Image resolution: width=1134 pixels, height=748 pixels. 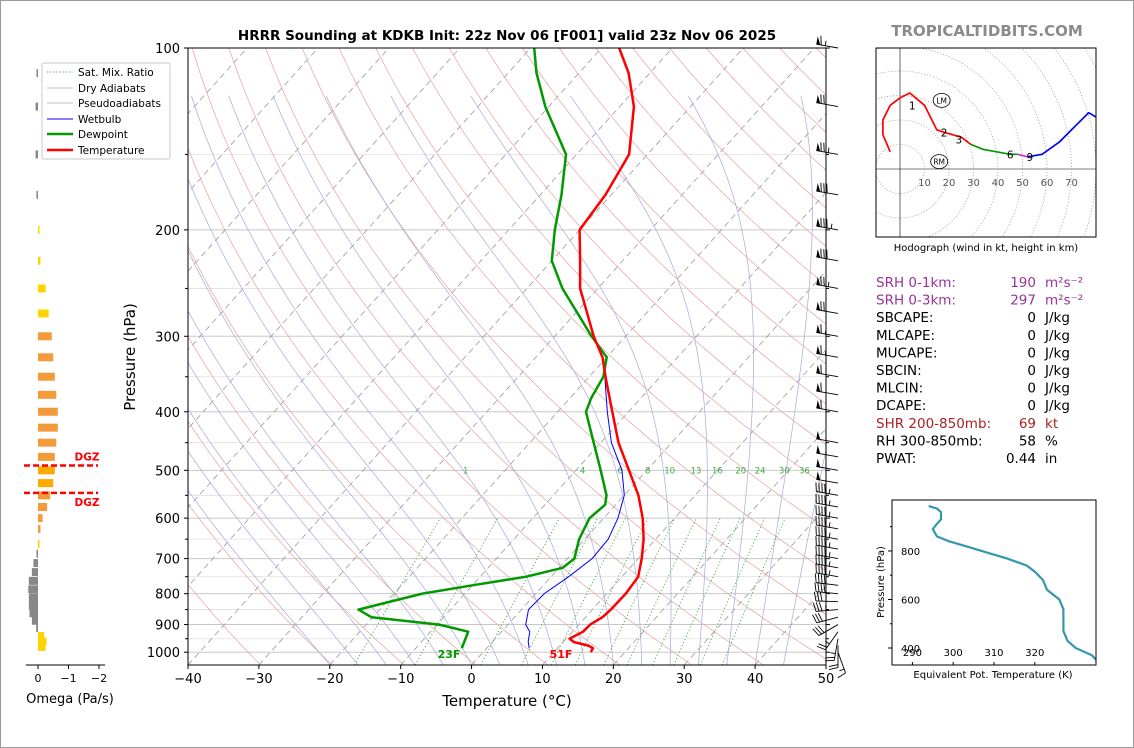 What do you see at coordinates (1064, 283) in the screenshot?
I see `index-unit: m²s⁻²` at bounding box center [1064, 283].